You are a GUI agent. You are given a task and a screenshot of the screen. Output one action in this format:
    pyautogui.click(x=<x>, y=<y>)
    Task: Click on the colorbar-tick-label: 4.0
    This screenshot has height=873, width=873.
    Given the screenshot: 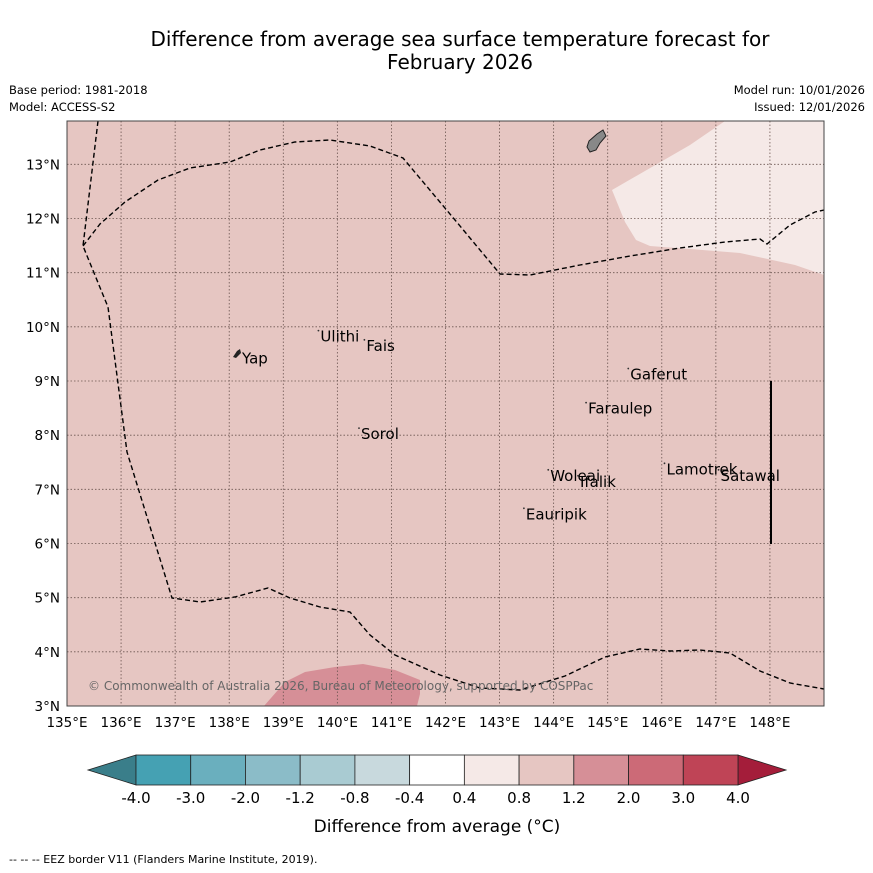 What is the action you would take?
    pyautogui.click(x=738, y=798)
    